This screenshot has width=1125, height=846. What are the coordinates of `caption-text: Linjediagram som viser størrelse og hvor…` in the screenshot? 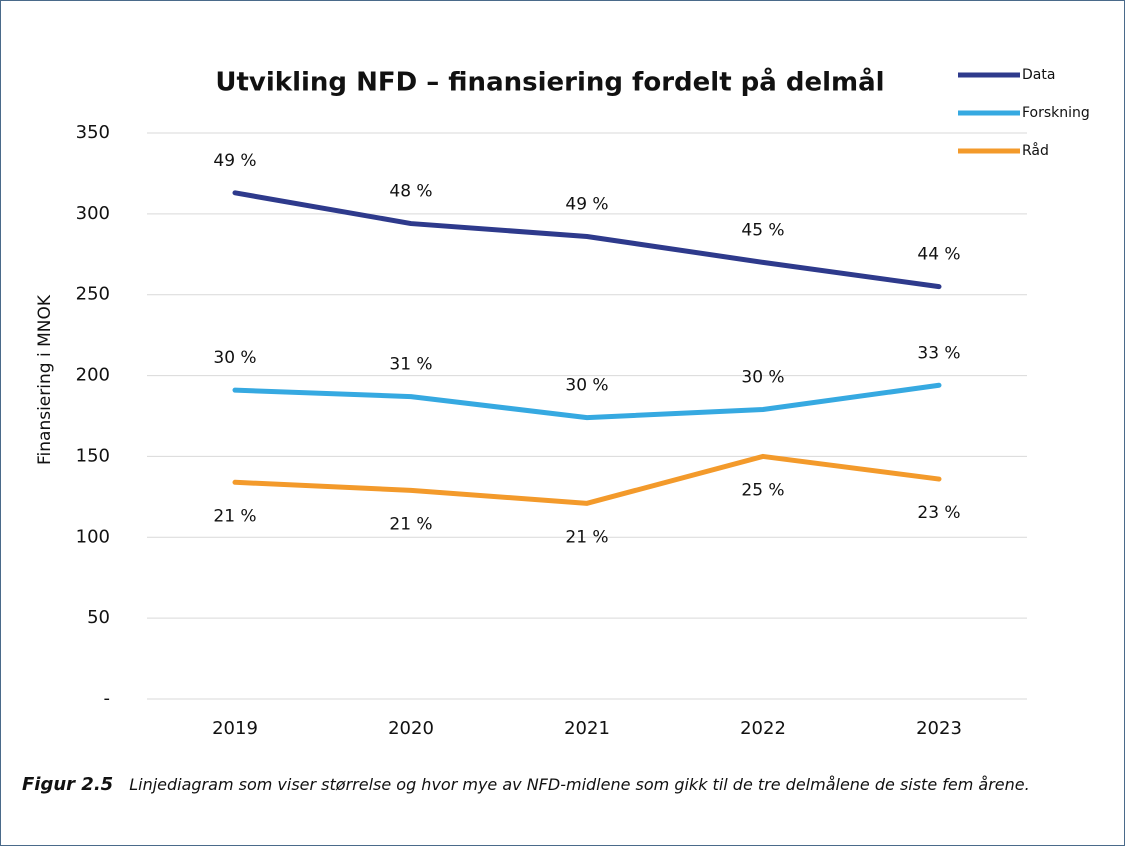 It's located at (579, 784).